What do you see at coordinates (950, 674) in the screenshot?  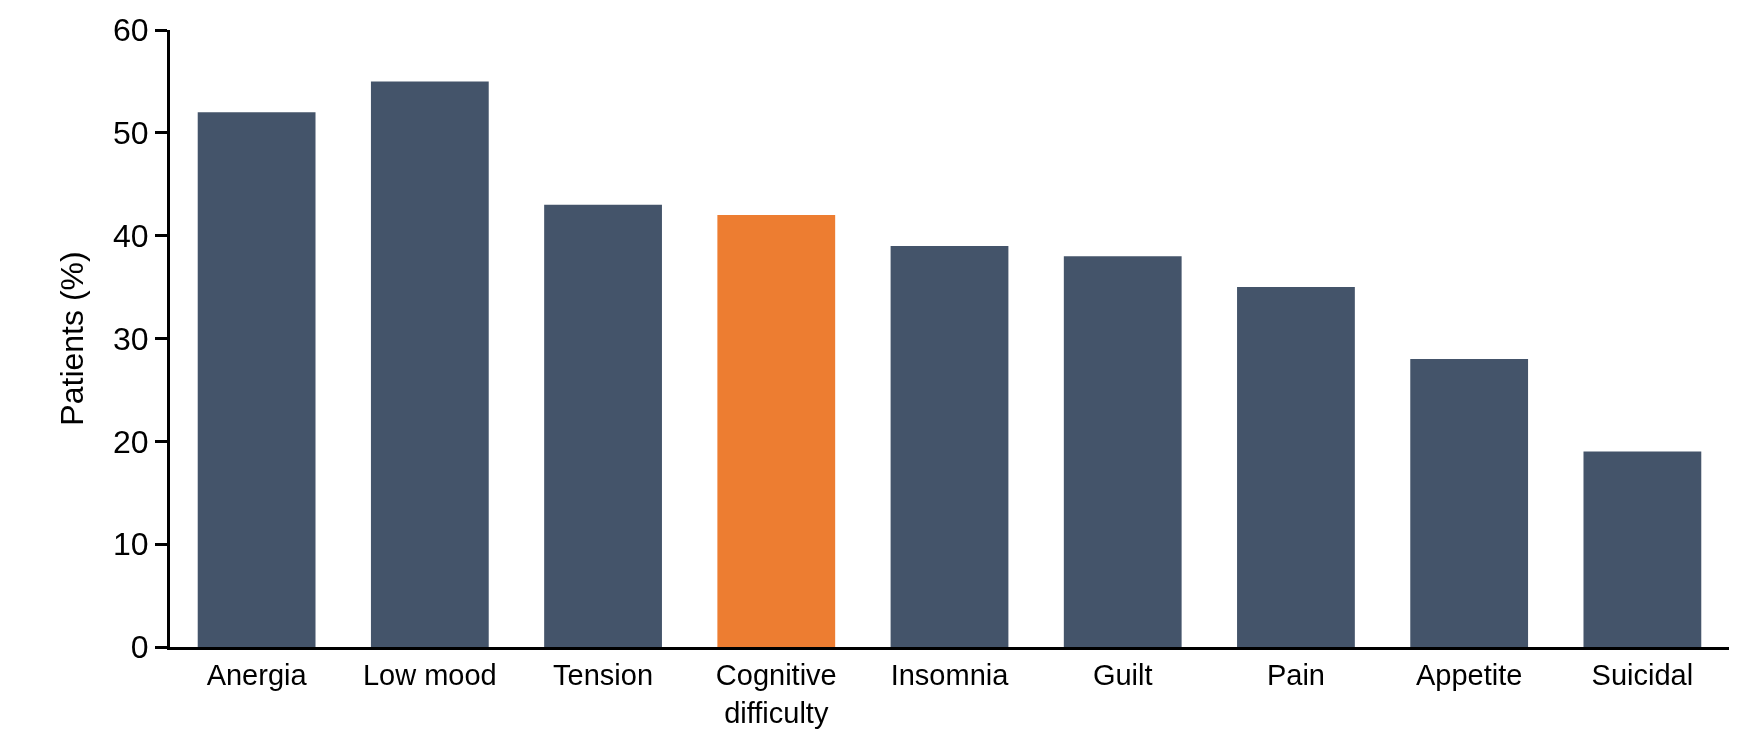 I see `x-tick-label: Insomnia` at bounding box center [950, 674].